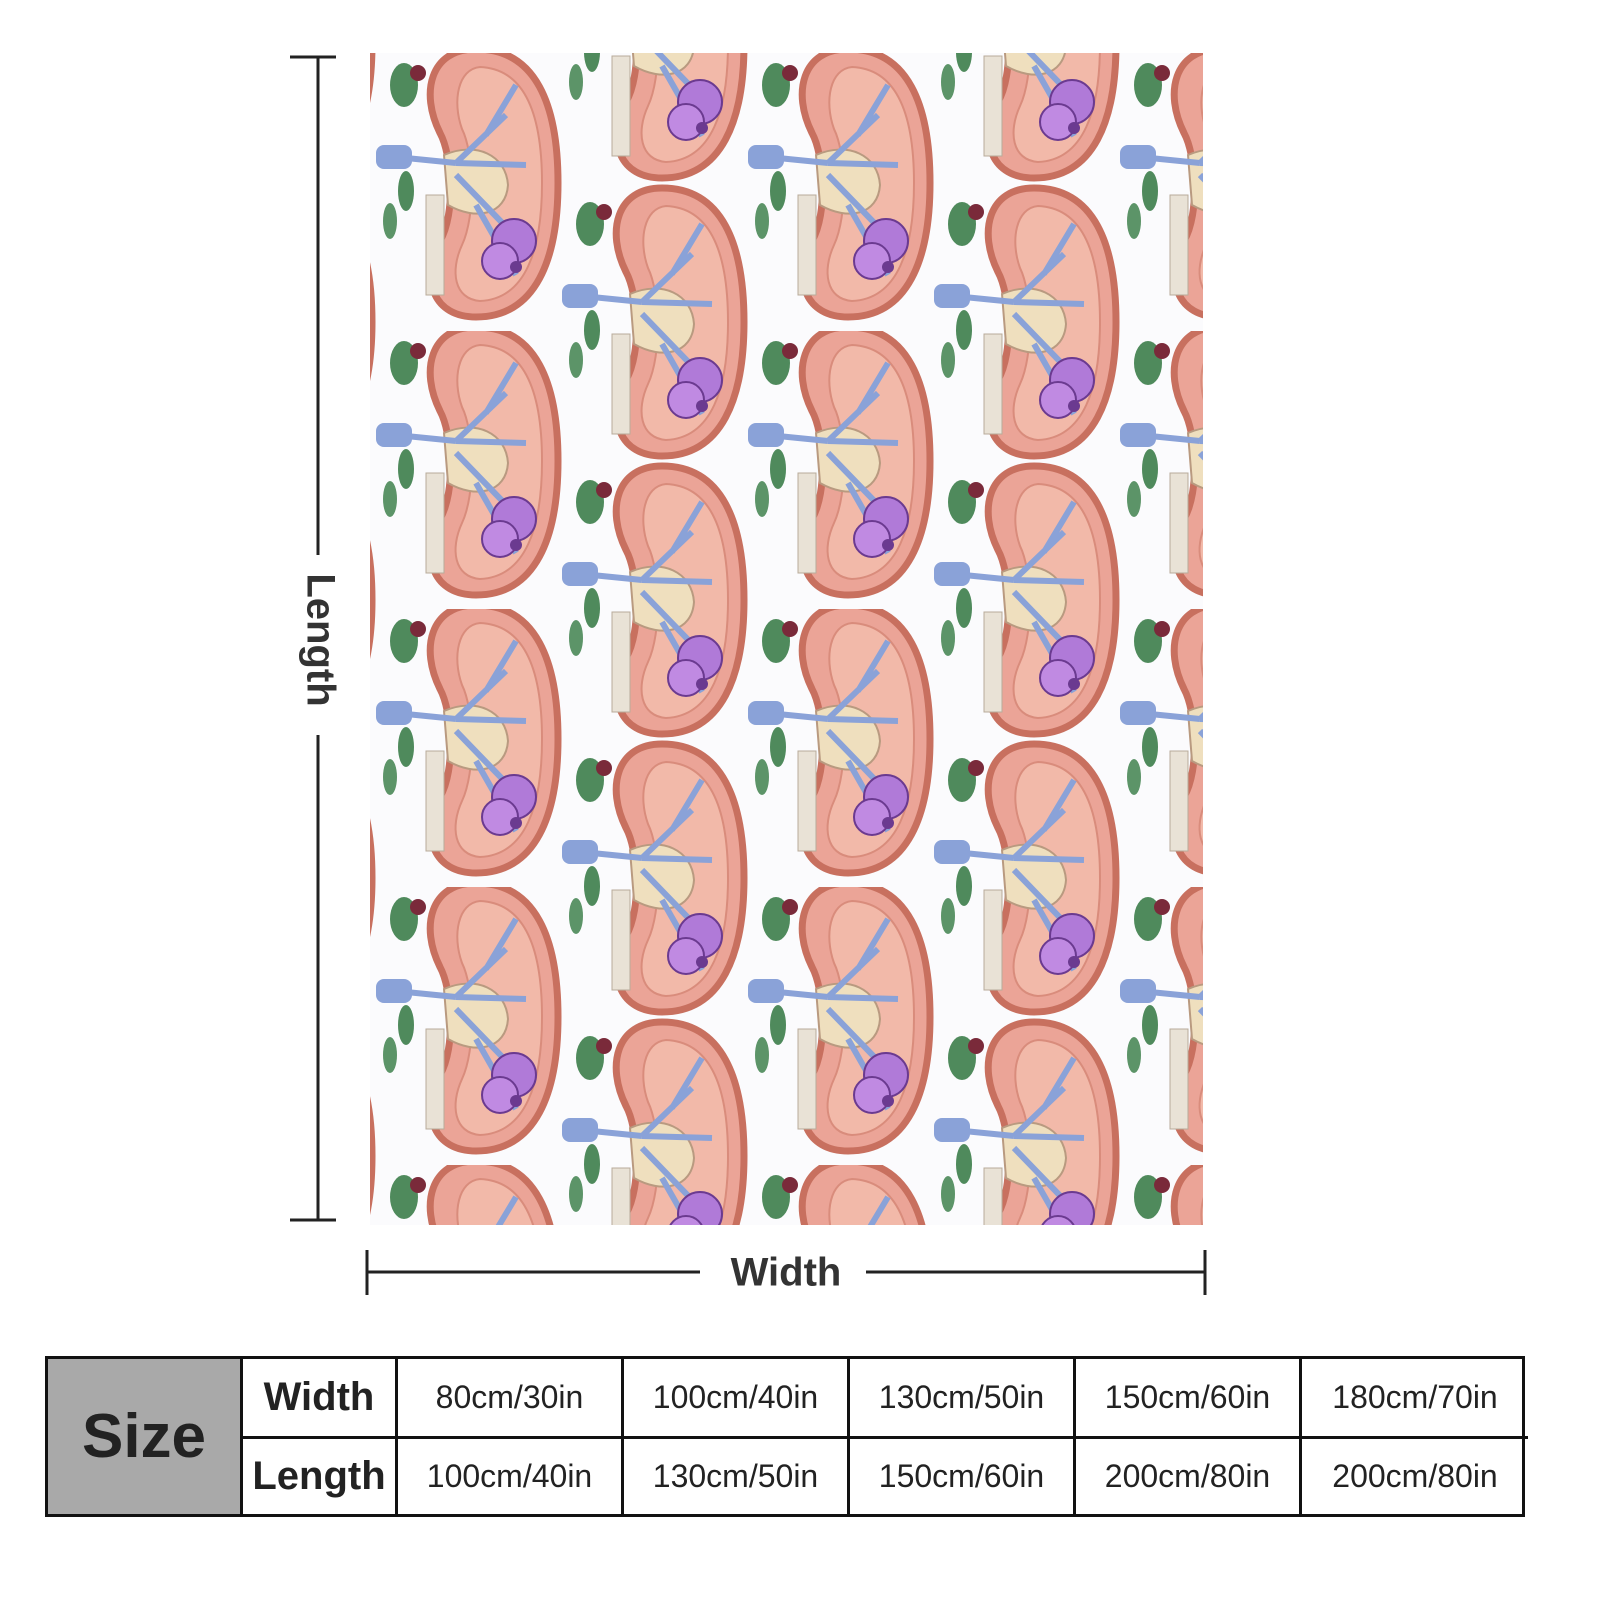 This screenshot has height=1600, width=1600. Describe the element at coordinates (320, 1399) in the screenshot. I see `row-label: Width` at that location.